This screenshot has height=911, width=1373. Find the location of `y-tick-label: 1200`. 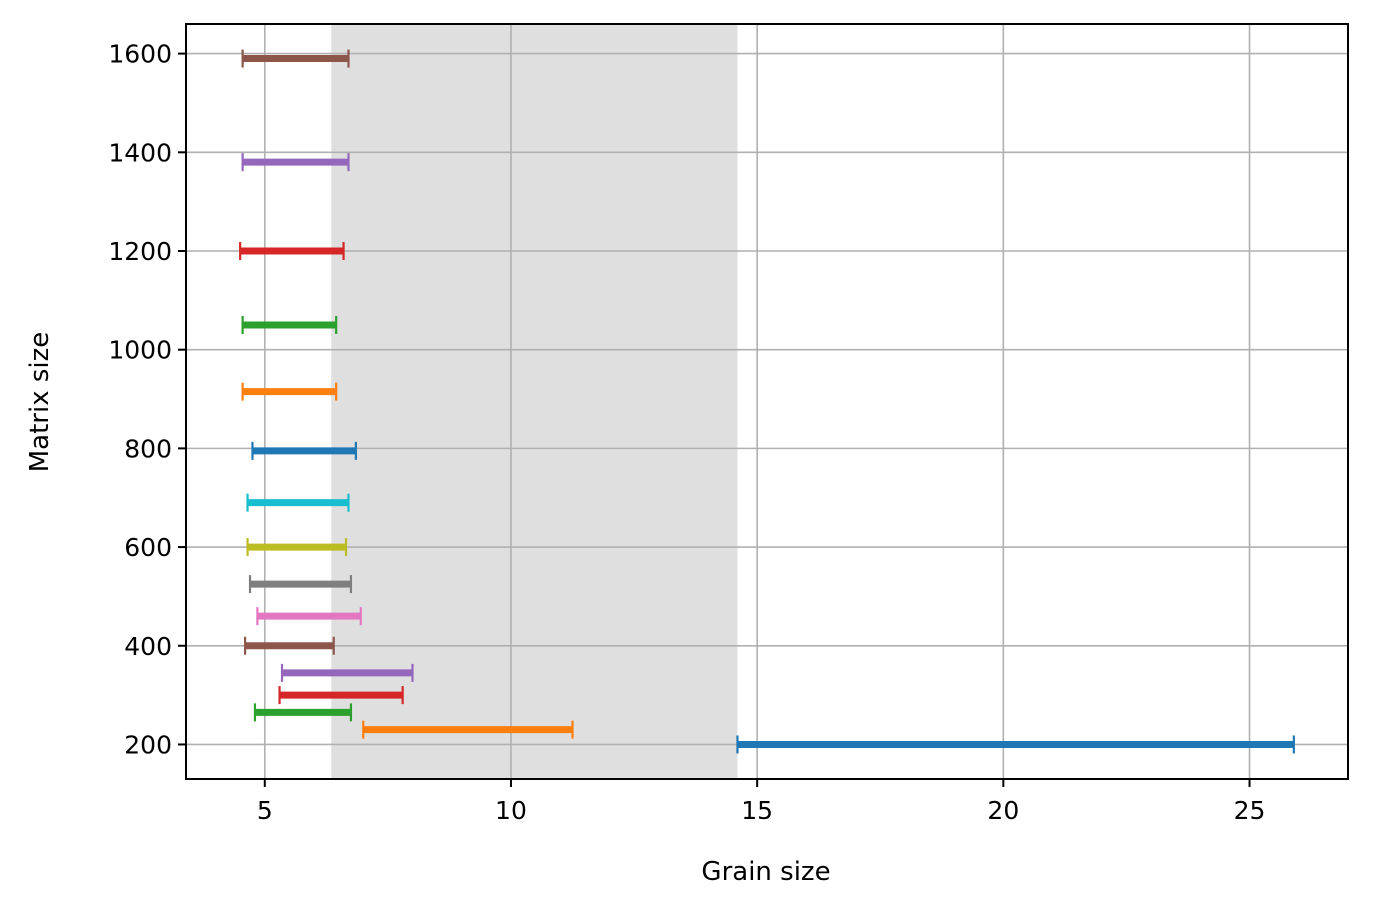

y-tick-label: 1200 is located at coordinates (140, 251).